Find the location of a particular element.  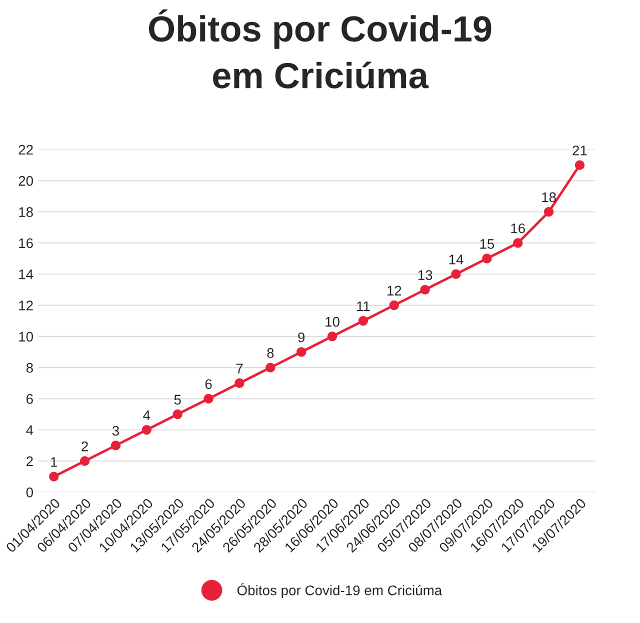

data-label: 7 is located at coordinates (239, 369).